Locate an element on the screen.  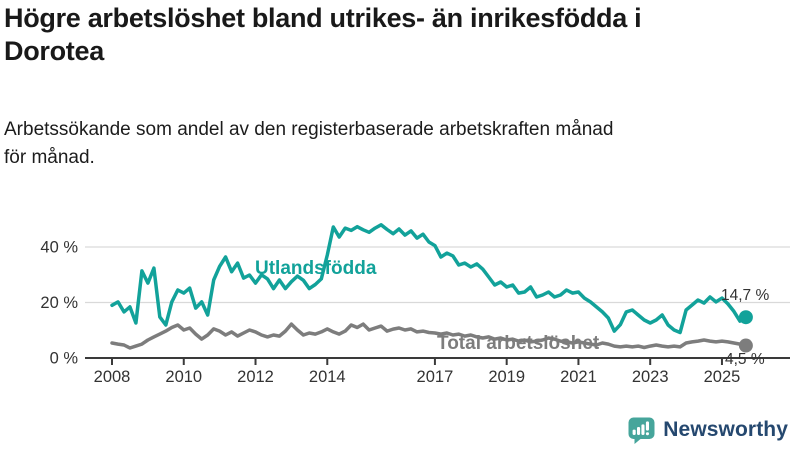
x-axis-label-2014: 2014 is located at coordinates (327, 377).